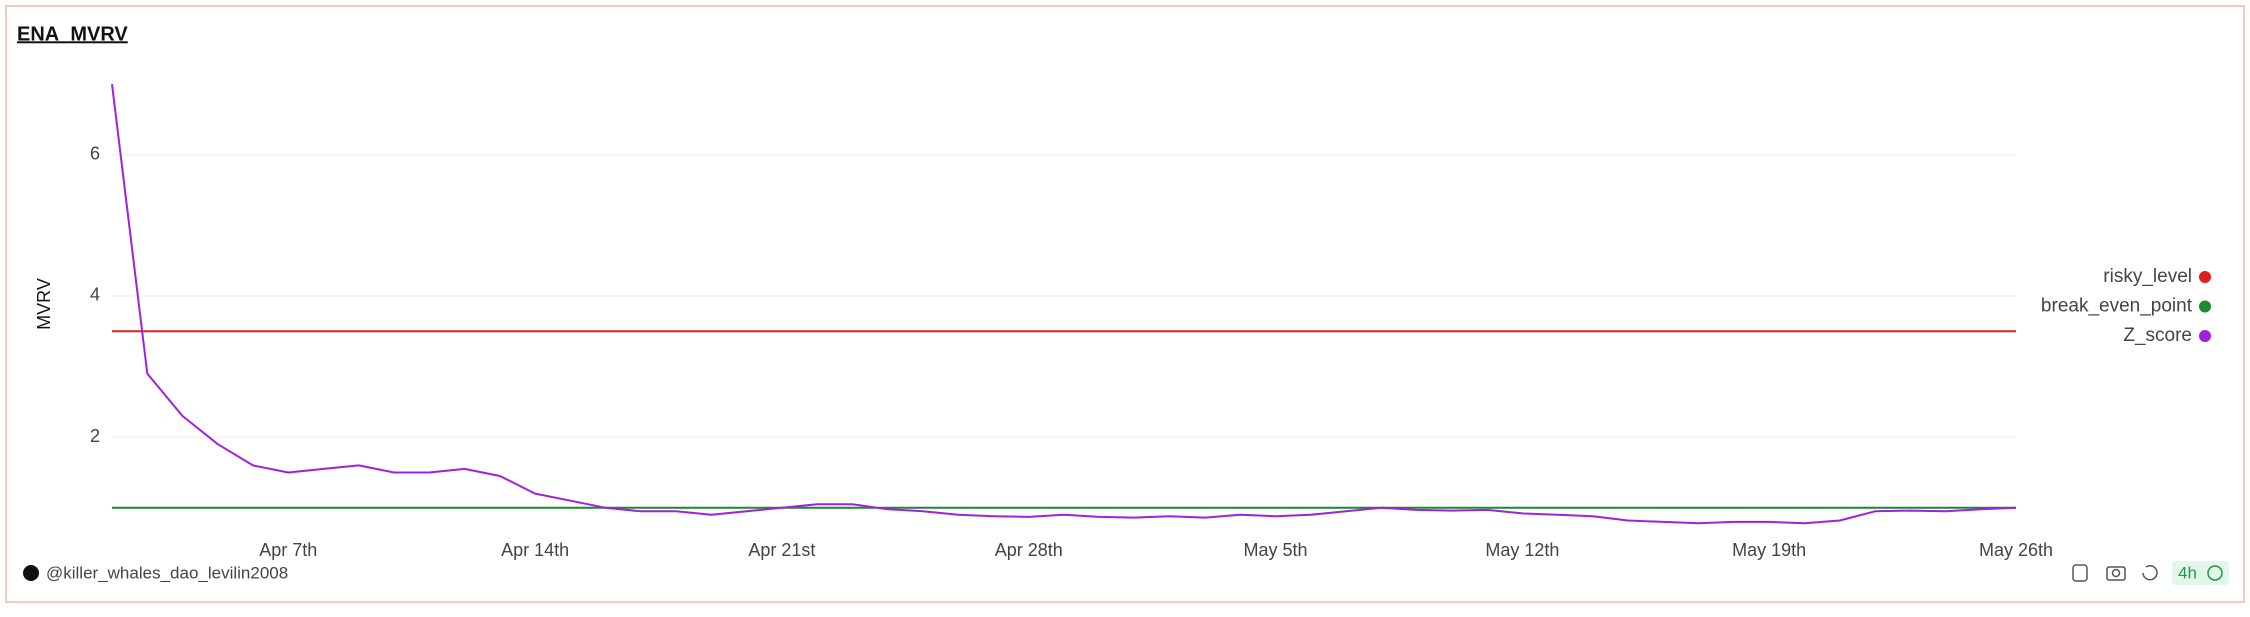 Image resolution: width=2250 pixels, height=617 pixels. What do you see at coordinates (1522, 550) in the screenshot?
I see `x-tick-label: May 12th` at bounding box center [1522, 550].